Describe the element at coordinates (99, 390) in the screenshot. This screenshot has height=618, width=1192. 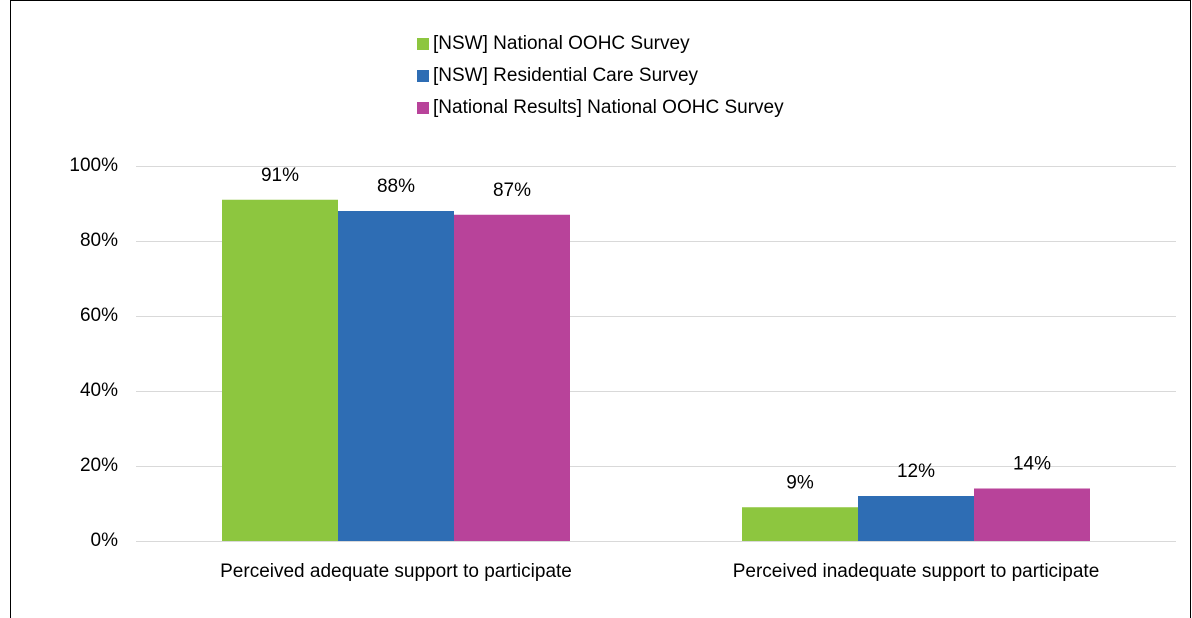
I see `y-tick-label: 40%` at that location.